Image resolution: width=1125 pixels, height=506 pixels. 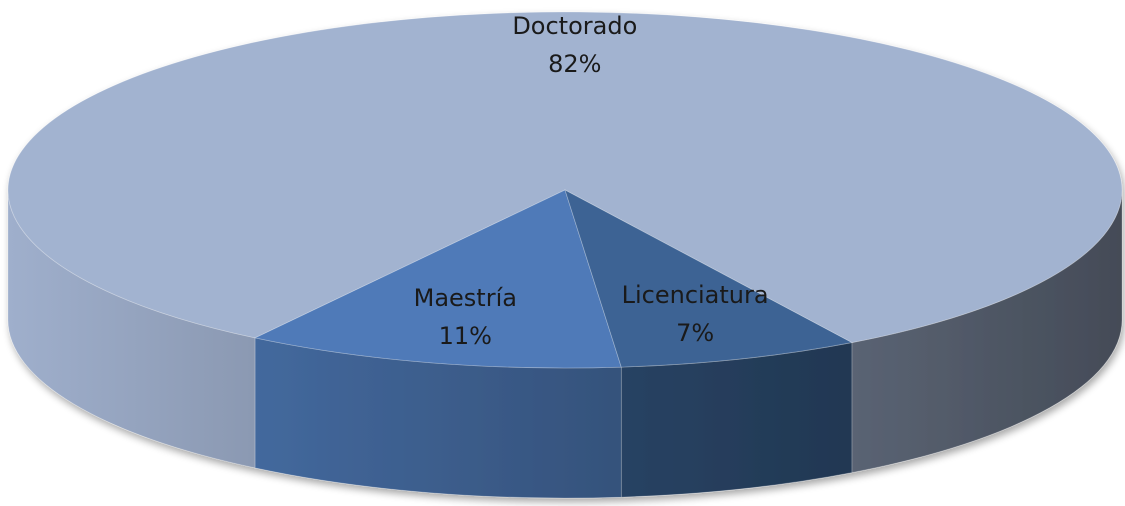 What do you see at coordinates (695, 295) in the screenshot?
I see `slice-label: Licenciatura` at bounding box center [695, 295].